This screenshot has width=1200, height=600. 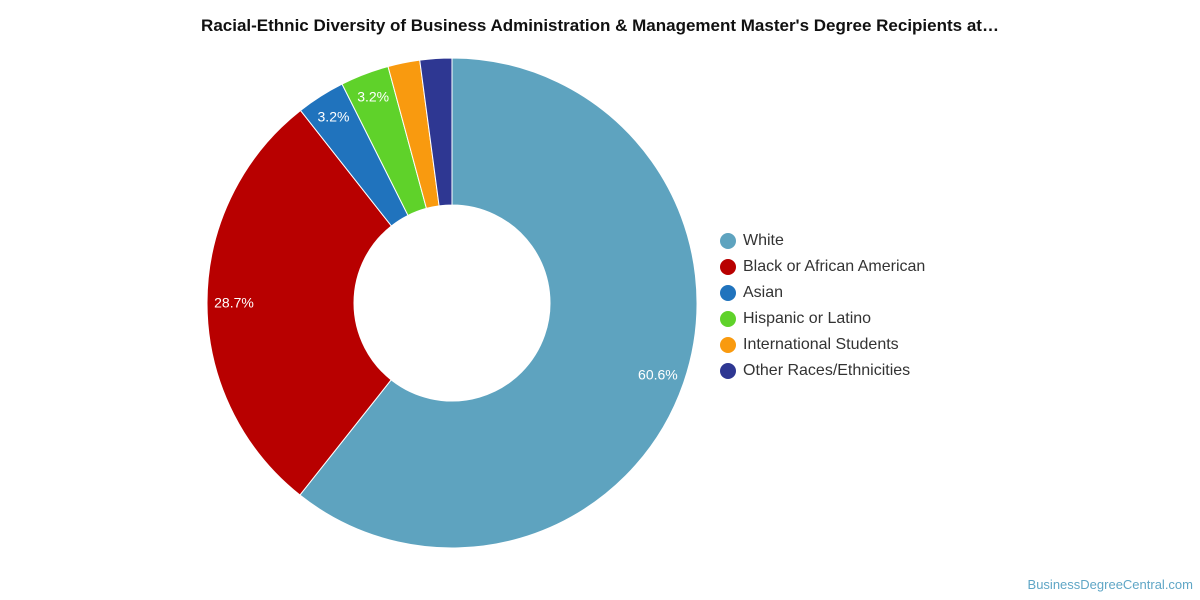 I want to click on slice-black-or-african-american, so click(x=299, y=302).